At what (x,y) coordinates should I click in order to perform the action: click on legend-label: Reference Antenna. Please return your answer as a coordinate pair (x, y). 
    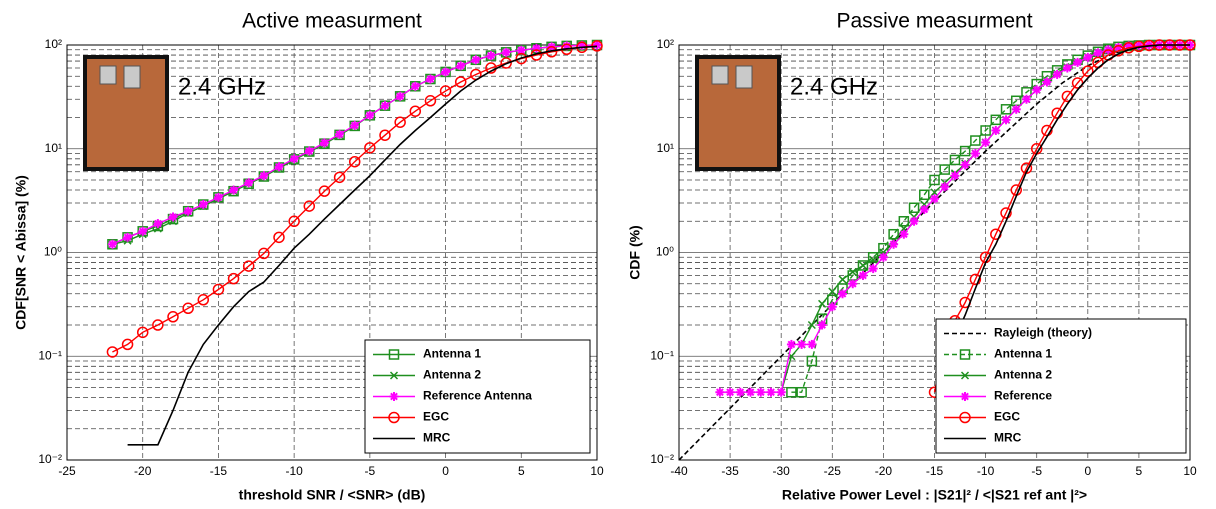
    Looking at the image, I should click on (477, 396).